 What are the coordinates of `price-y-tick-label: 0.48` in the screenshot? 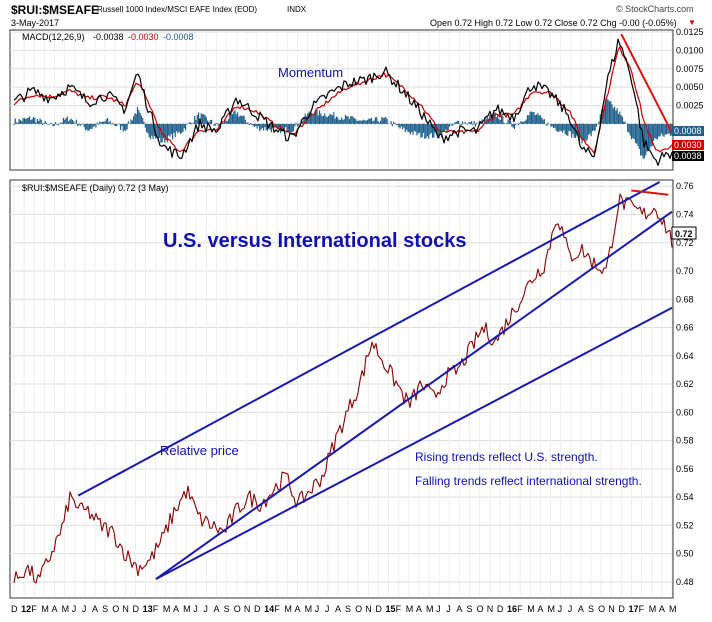 It's located at (685, 582).